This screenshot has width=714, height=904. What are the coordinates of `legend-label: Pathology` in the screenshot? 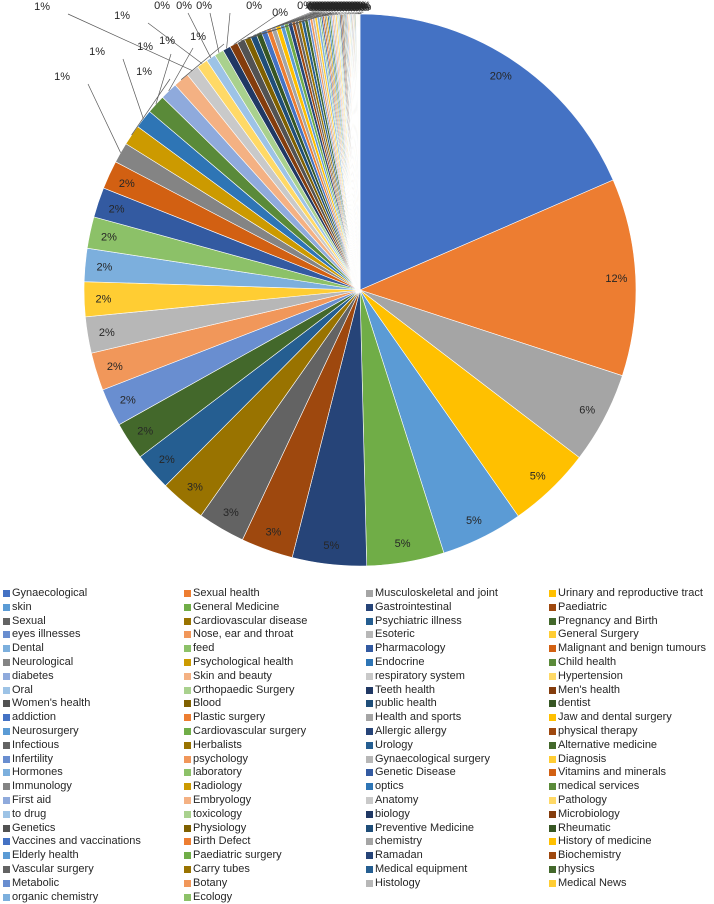 It's located at (582, 800).